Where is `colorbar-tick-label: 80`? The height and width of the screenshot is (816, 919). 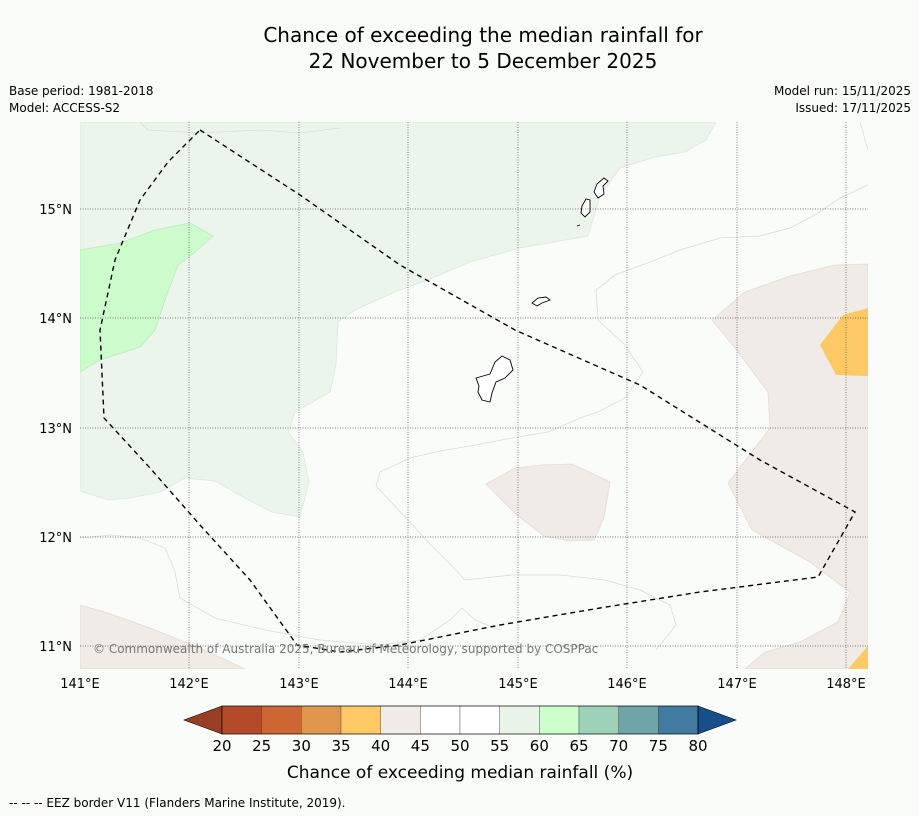
colorbar-tick-label: 80 is located at coordinates (697, 746).